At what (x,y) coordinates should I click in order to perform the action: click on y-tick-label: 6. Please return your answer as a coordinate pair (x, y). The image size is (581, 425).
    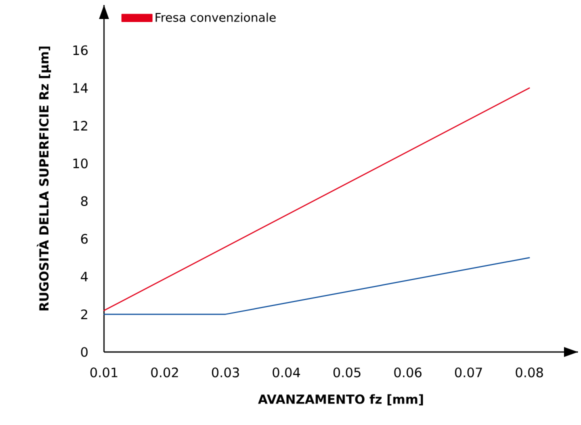
    Looking at the image, I should click on (84, 239).